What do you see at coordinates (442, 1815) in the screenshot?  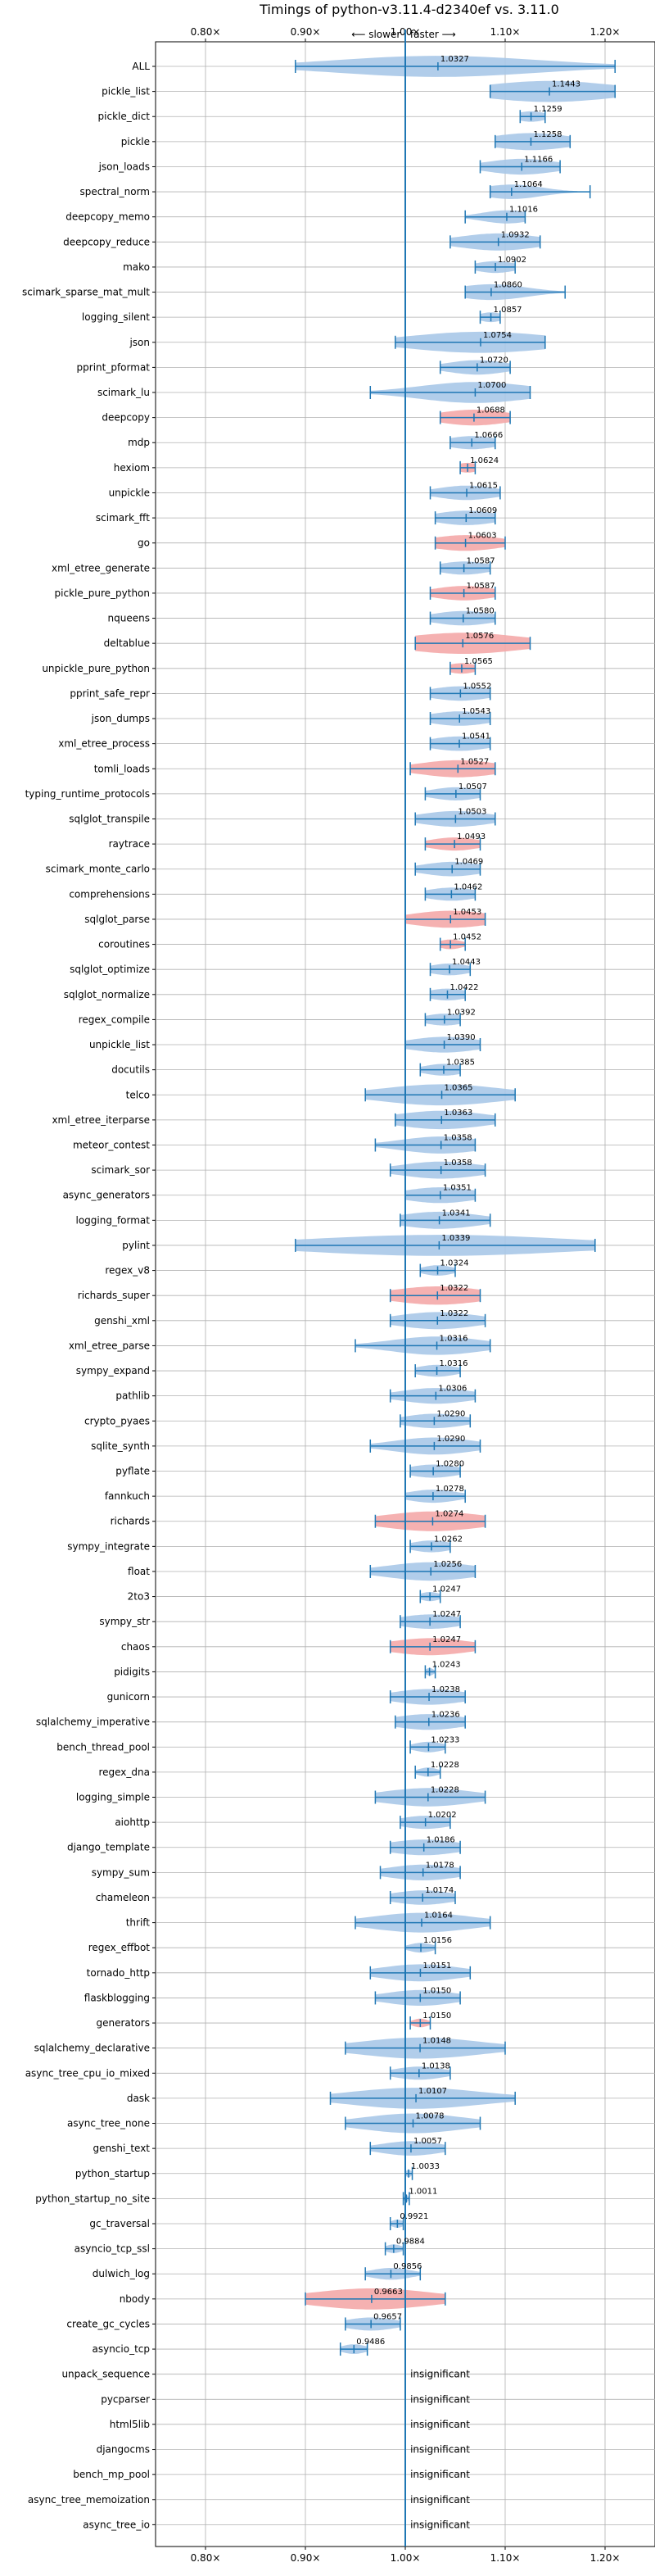 I see `value-label: 1.0202` at bounding box center [442, 1815].